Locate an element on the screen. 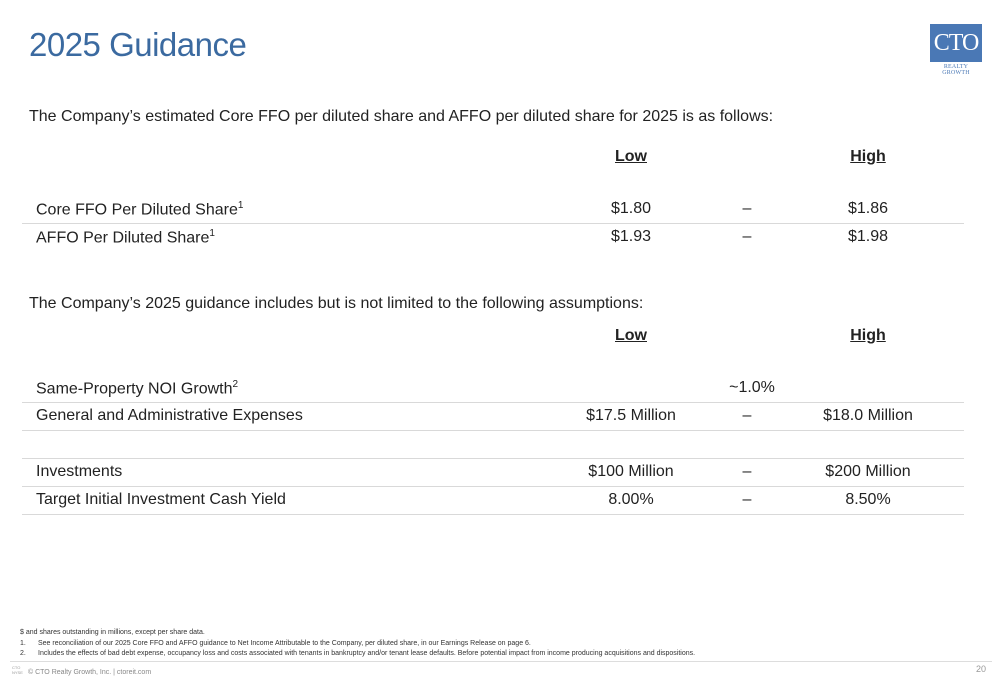 The width and height of the screenshot is (1000, 685). row-label: Investments is located at coordinates (79, 471).